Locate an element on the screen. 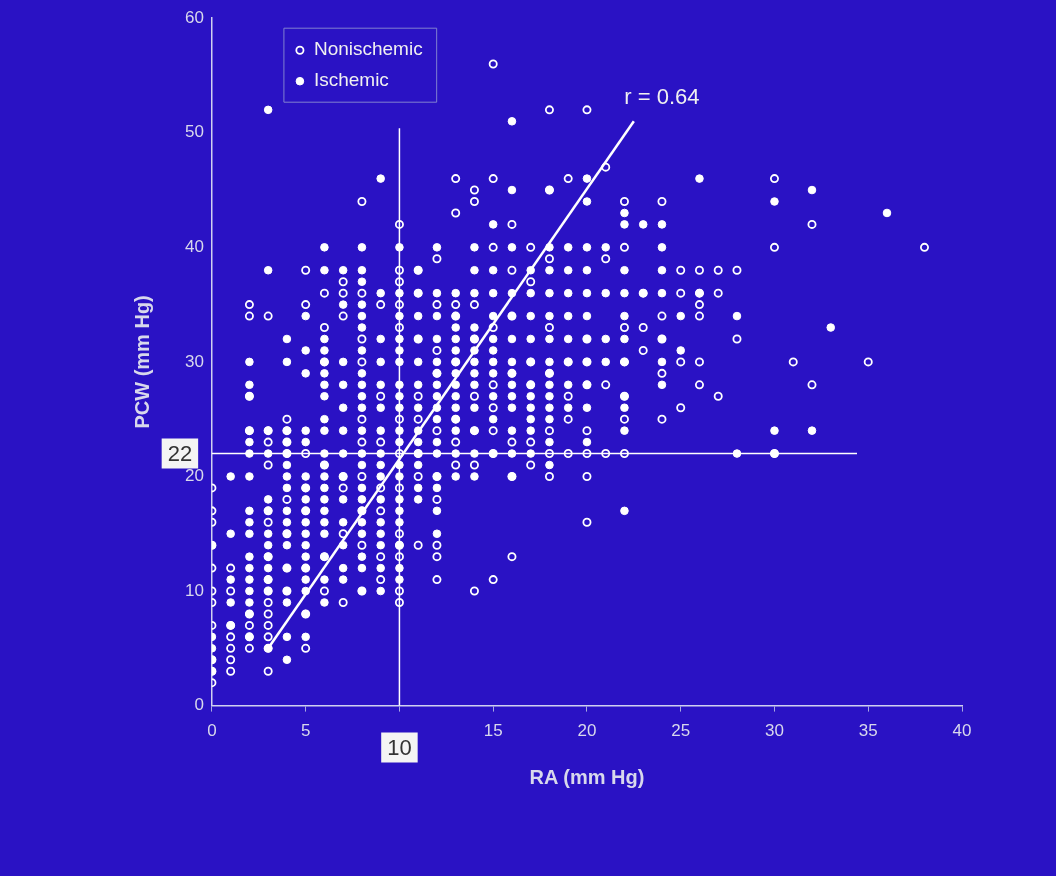 The height and width of the screenshot is (876, 1056). ref-line-label: 10 is located at coordinates (399, 747).